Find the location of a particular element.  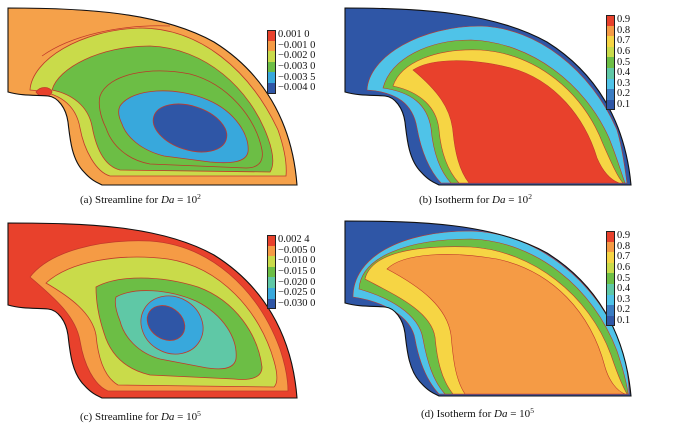

legend-entry: 0.002 4 is located at coordinates (291, 240).